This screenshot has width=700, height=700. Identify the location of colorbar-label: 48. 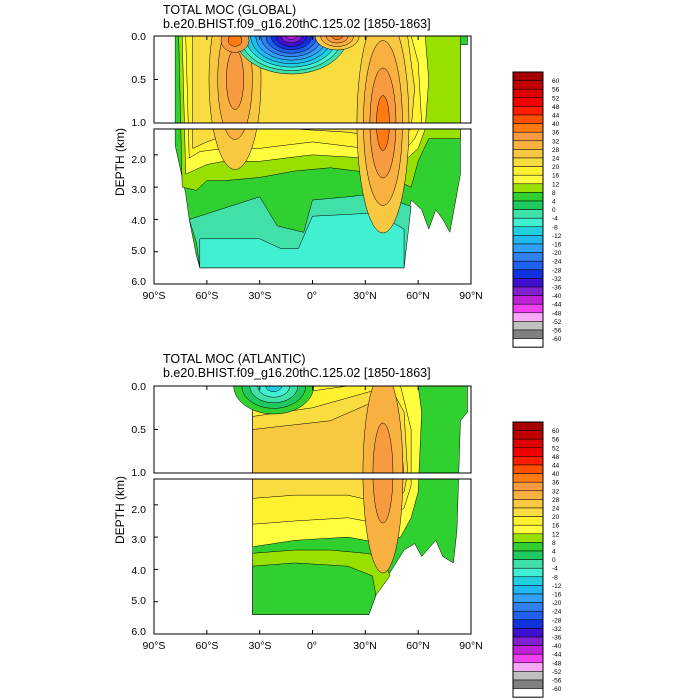
(556, 107).